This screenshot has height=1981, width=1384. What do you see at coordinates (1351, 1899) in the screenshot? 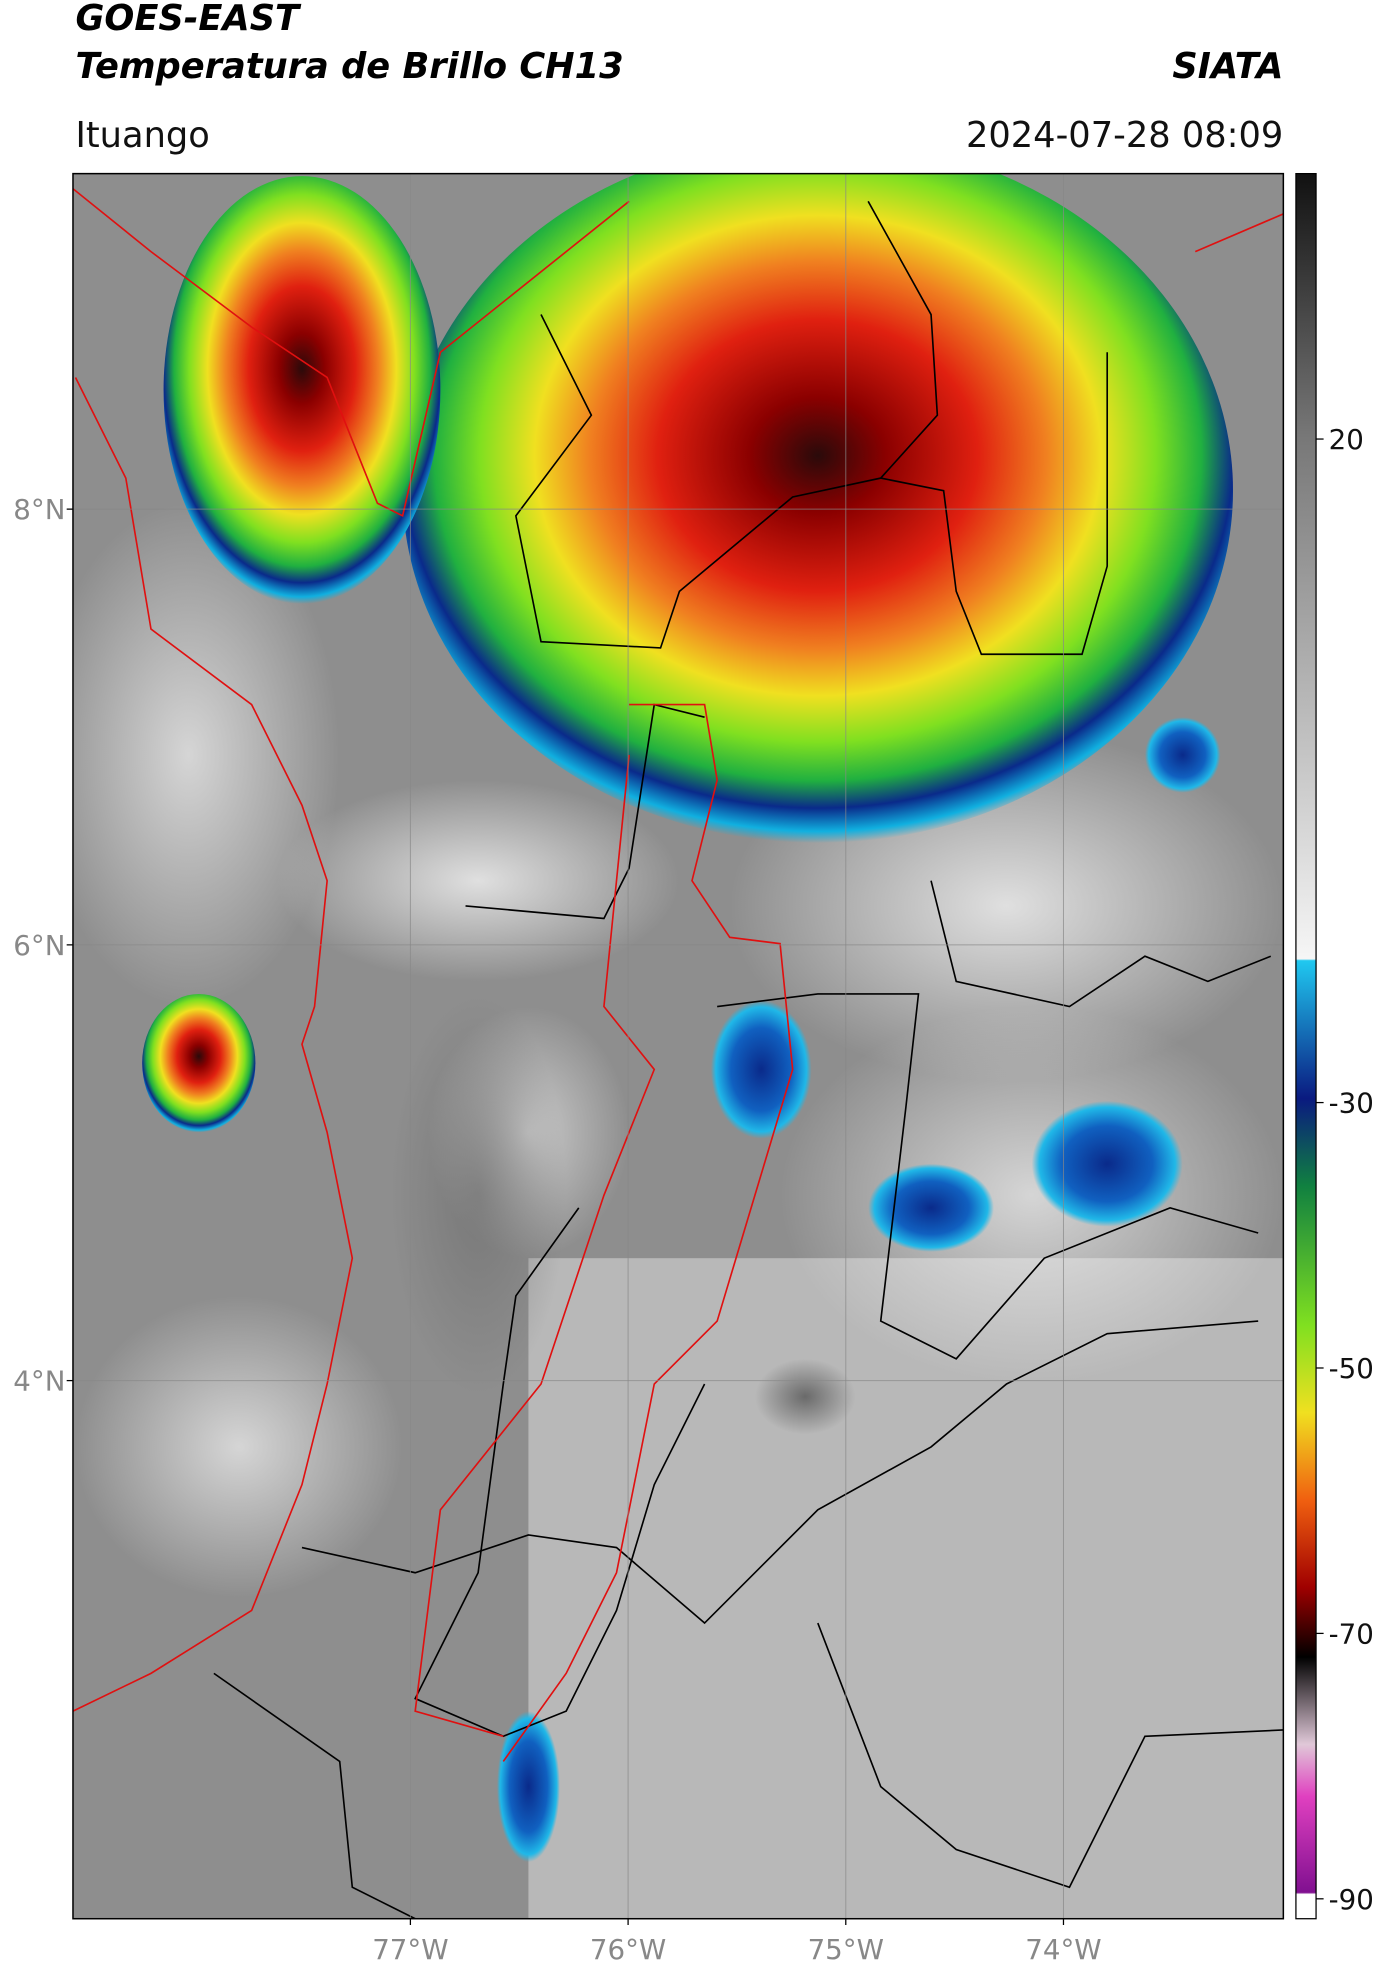
I see `colorbar-tick-label: -90` at bounding box center [1351, 1899].